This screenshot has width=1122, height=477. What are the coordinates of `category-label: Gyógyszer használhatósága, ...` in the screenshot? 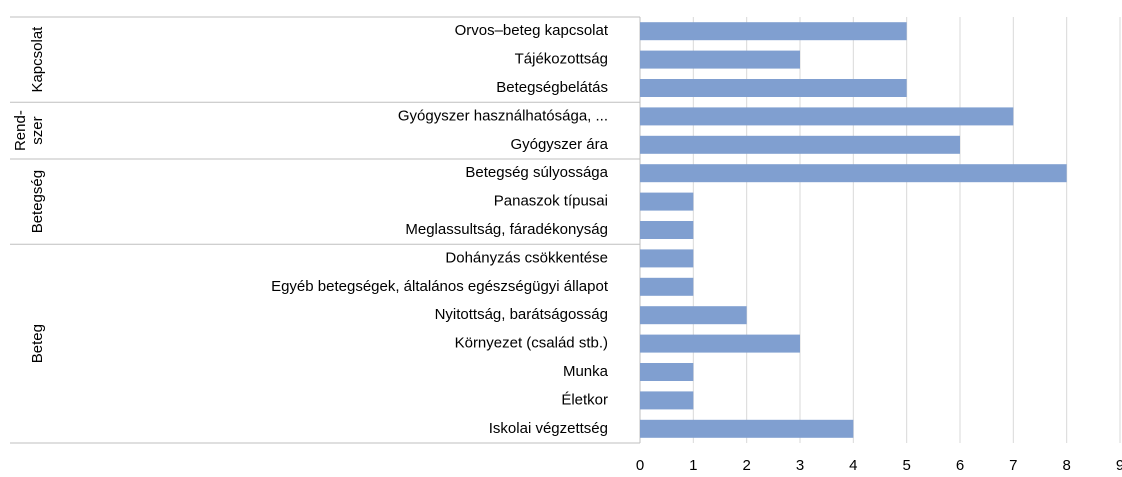 It's located at (503, 115).